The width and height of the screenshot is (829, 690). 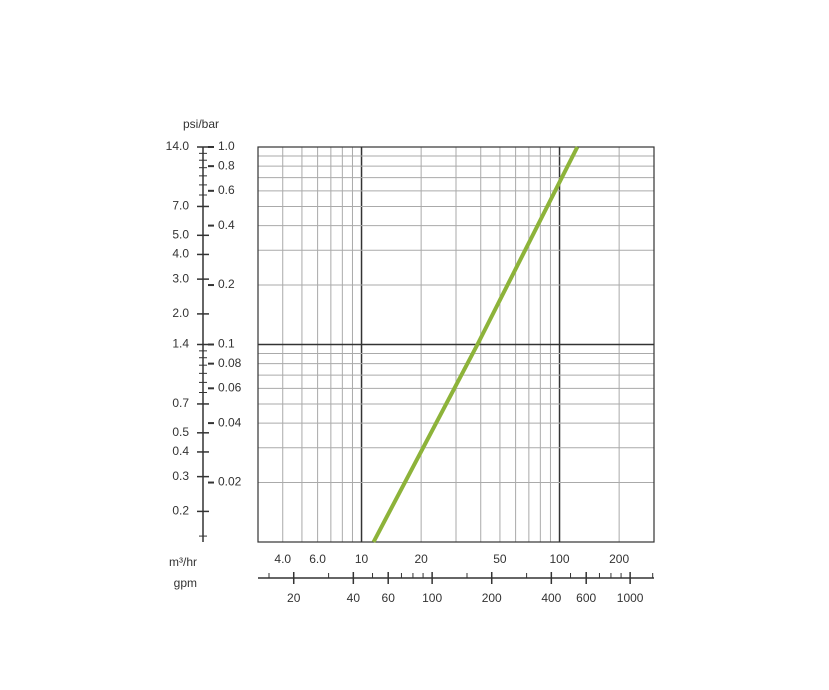 What do you see at coordinates (432, 598) in the screenshot?
I see `x2-tick-label: 100` at bounding box center [432, 598].